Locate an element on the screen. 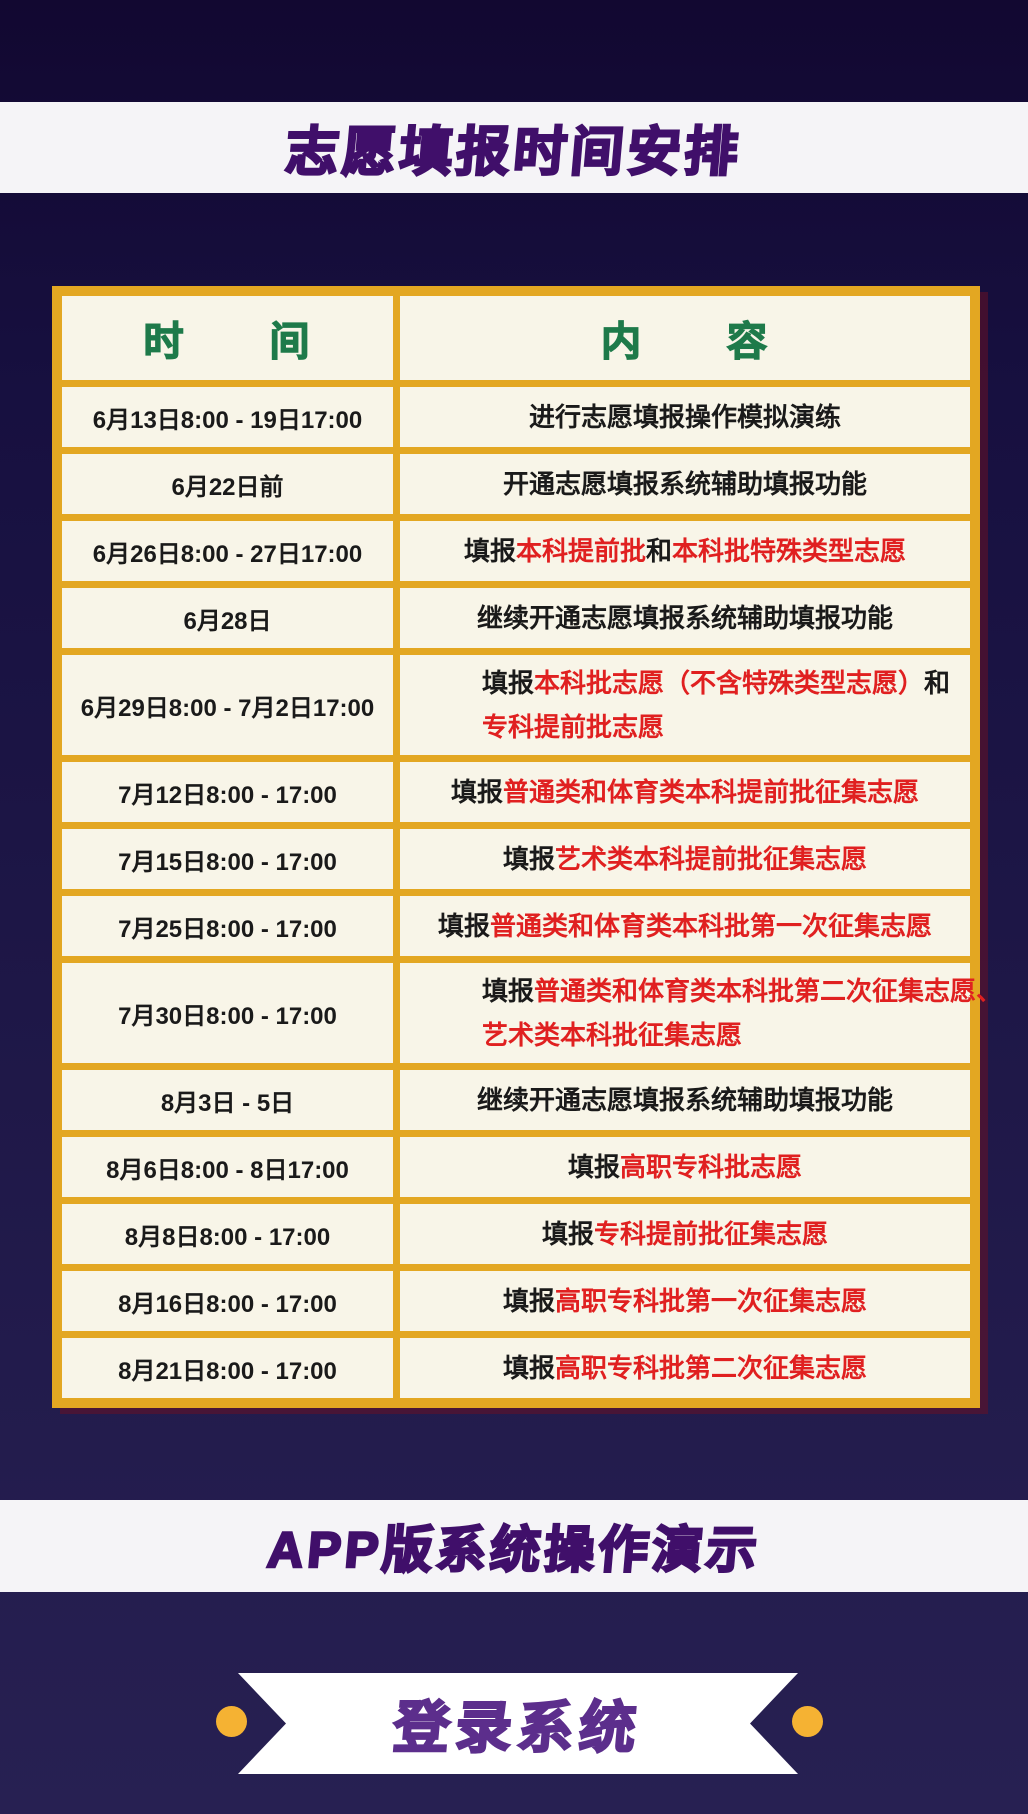 This screenshot has width=1028, height=1814. plain-text: 进行志愿填报操作模拟演练 is located at coordinates (684, 417).